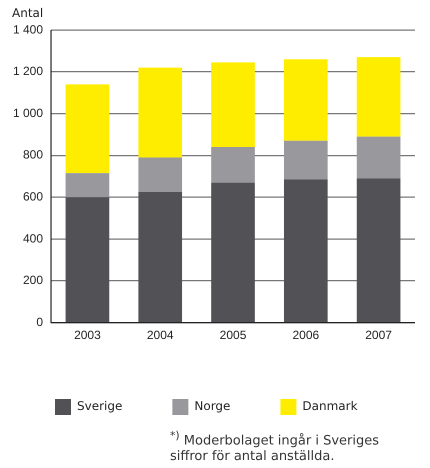 The width and height of the screenshot is (430, 468). Describe the element at coordinates (99, 406) in the screenshot. I see `legend-label: Sverige` at that location.